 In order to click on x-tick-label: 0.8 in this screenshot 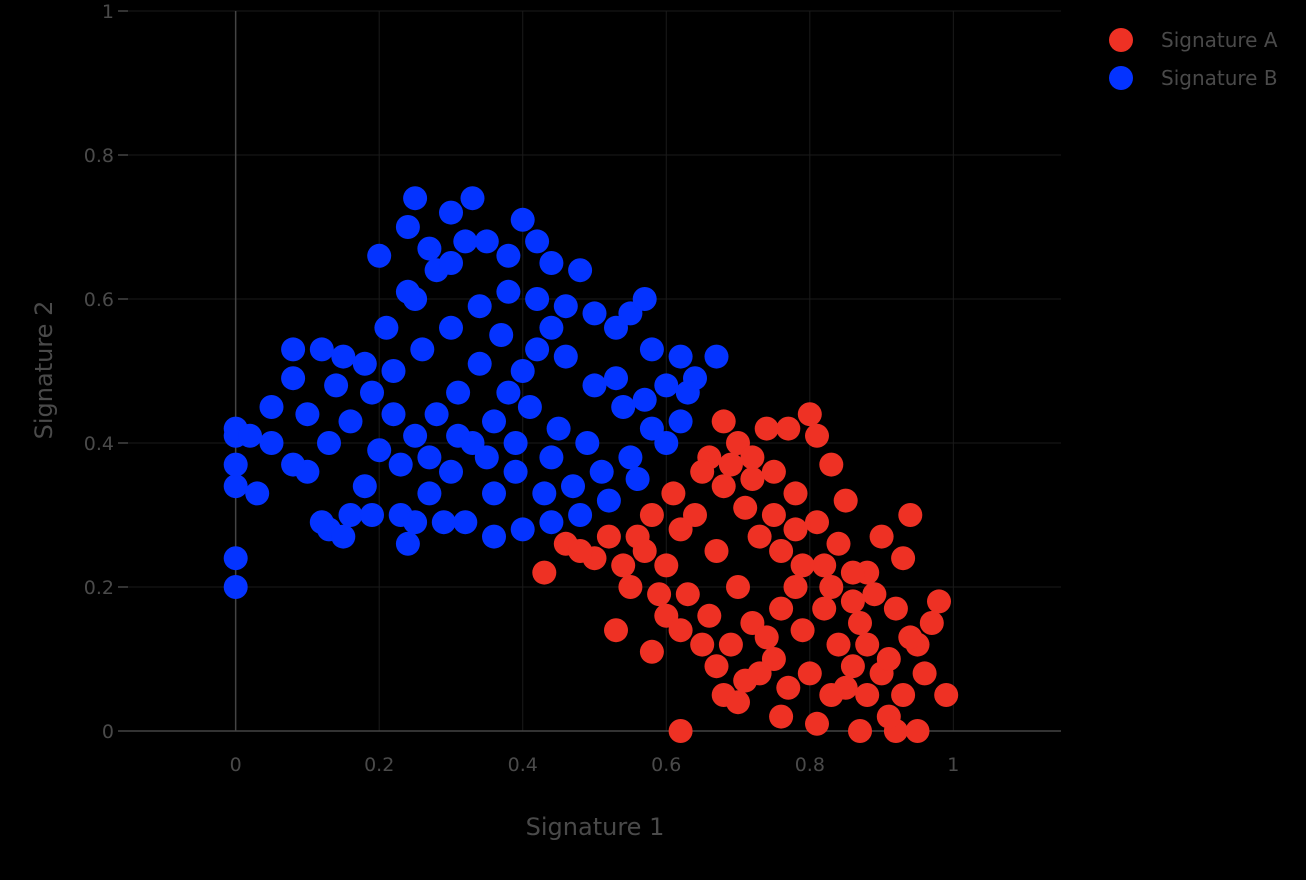, I will do `click(810, 765)`.